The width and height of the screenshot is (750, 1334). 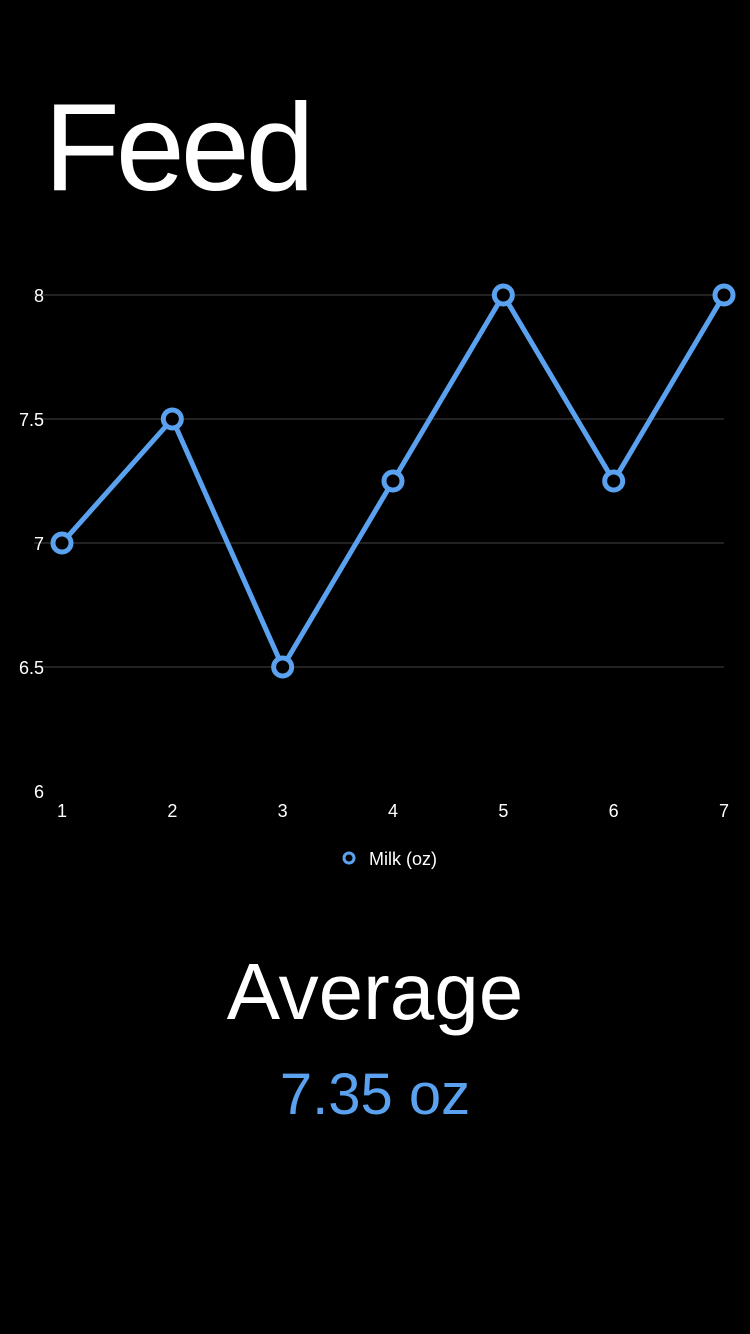 What do you see at coordinates (403, 859) in the screenshot?
I see `legend-label: Milk (oz)` at bounding box center [403, 859].